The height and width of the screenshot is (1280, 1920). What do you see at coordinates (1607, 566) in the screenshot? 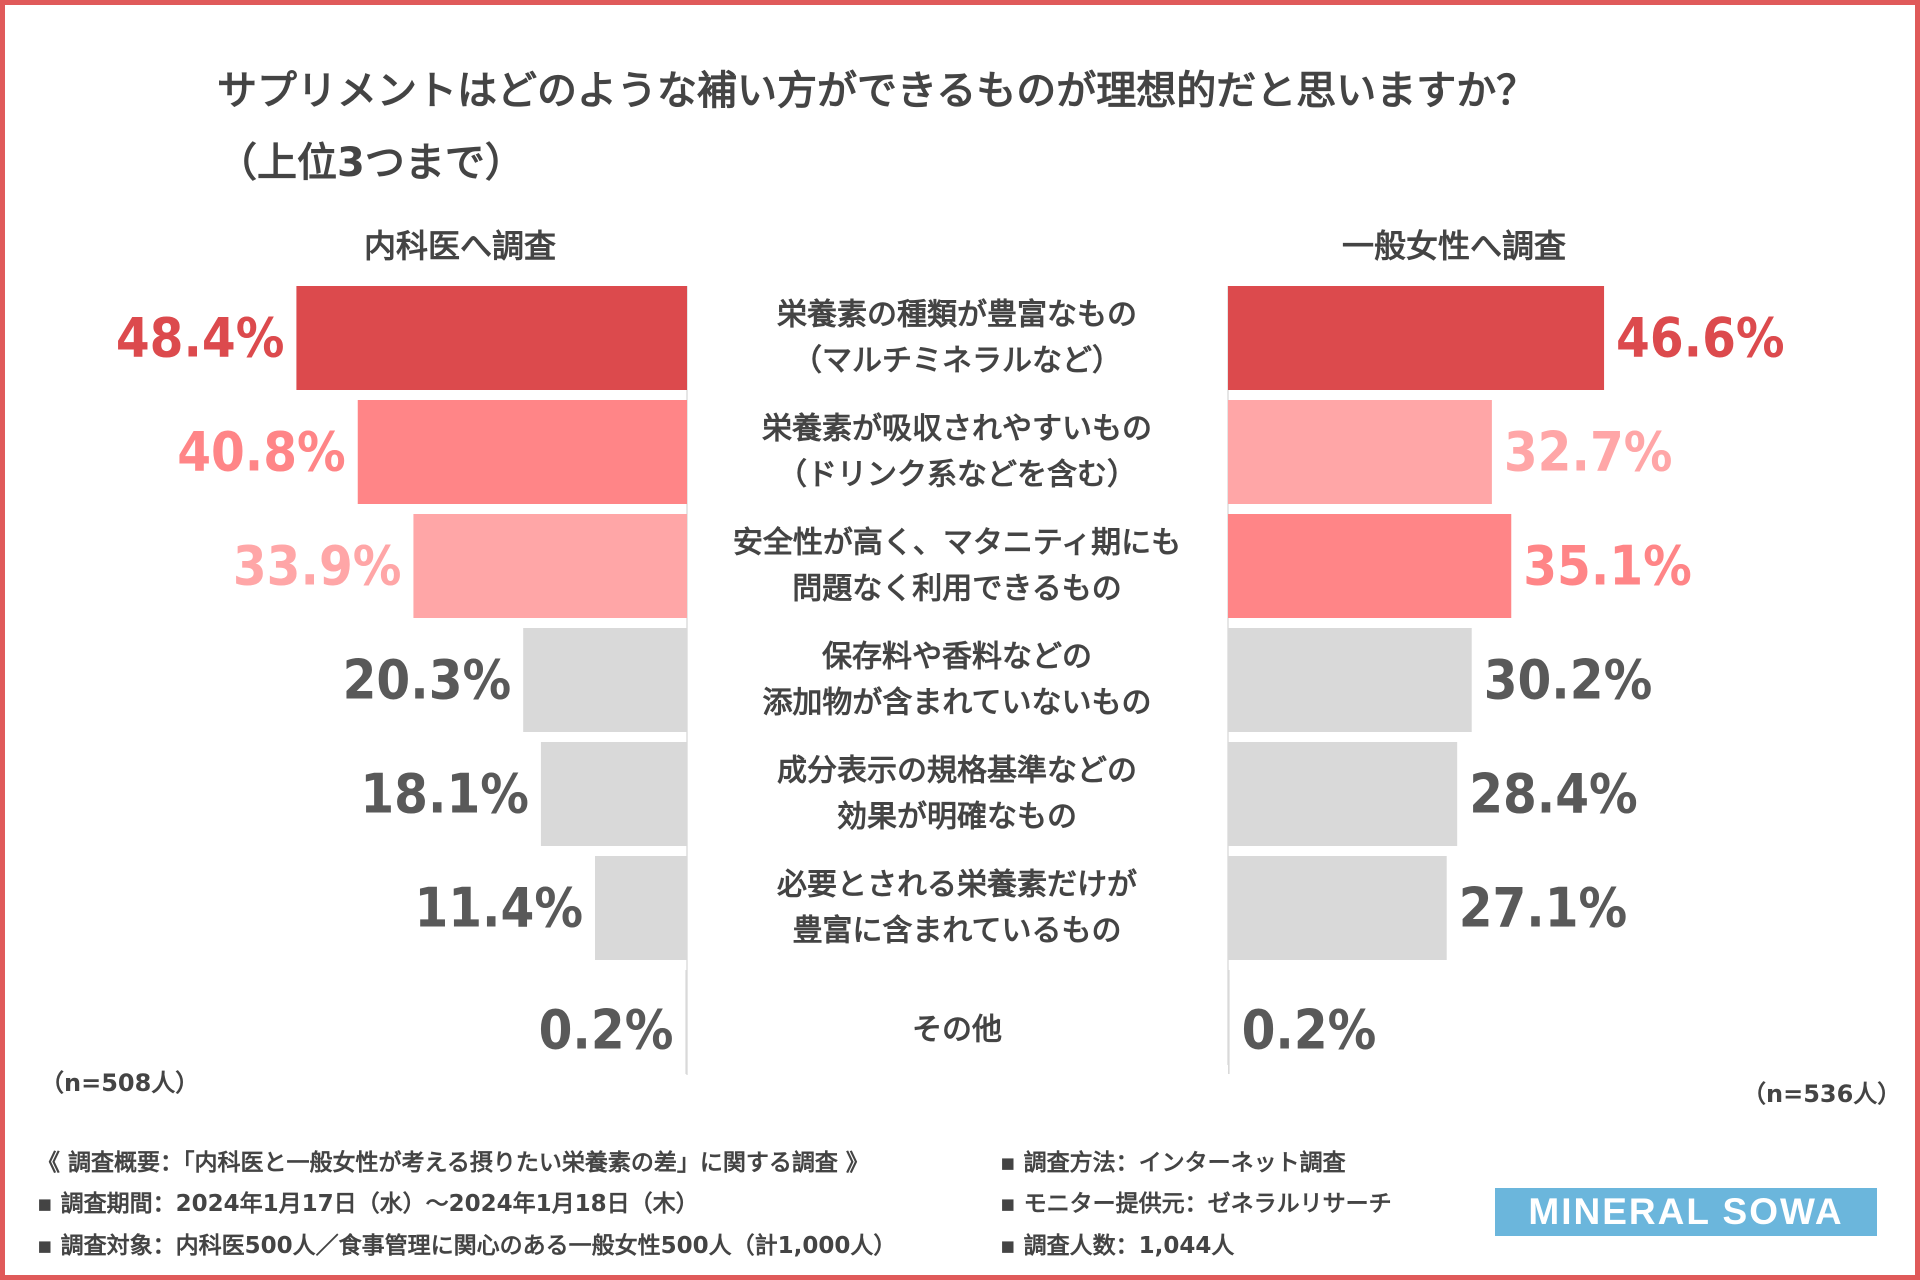
I see `right-value-label: 35.1%` at bounding box center [1607, 566].